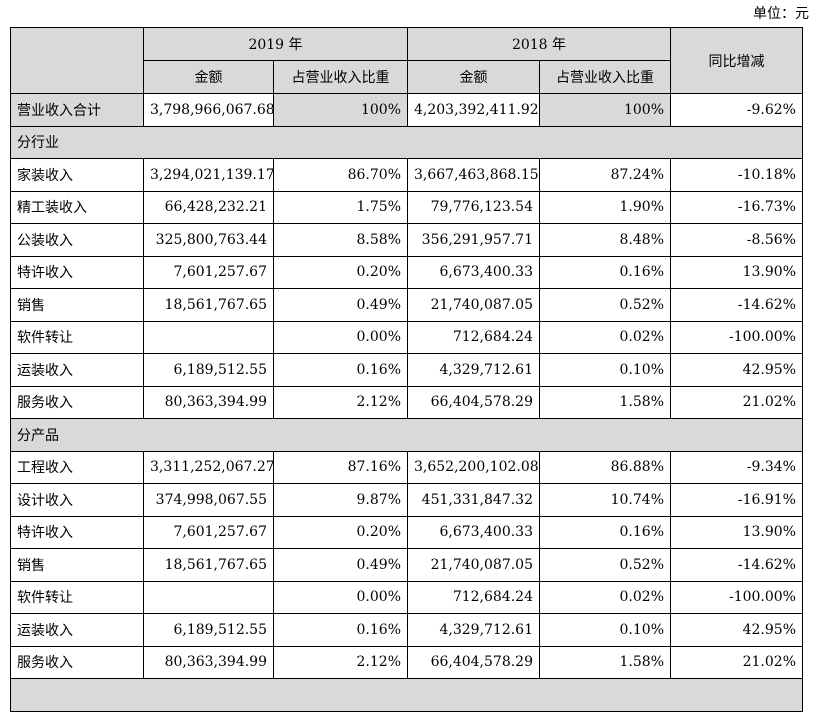 This screenshot has width=817, height=712. Describe the element at coordinates (340, 110) in the screenshot. I see `total-ratio-2019: 100%` at that location.